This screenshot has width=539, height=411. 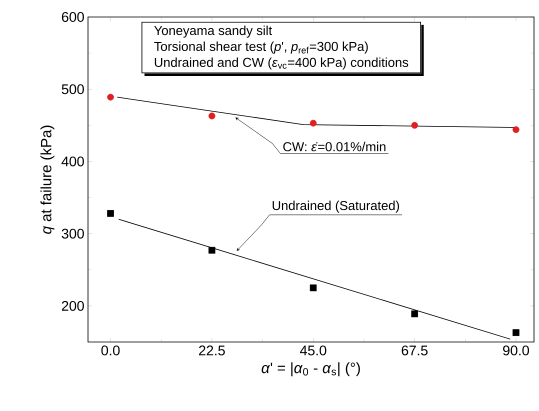 What do you see at coordinates (311, 369) in the screenshot?
I see `x-axis-title: α' = |α$_{0}$ - α$_{s}$| (°)` at bounding box center [311, 369].